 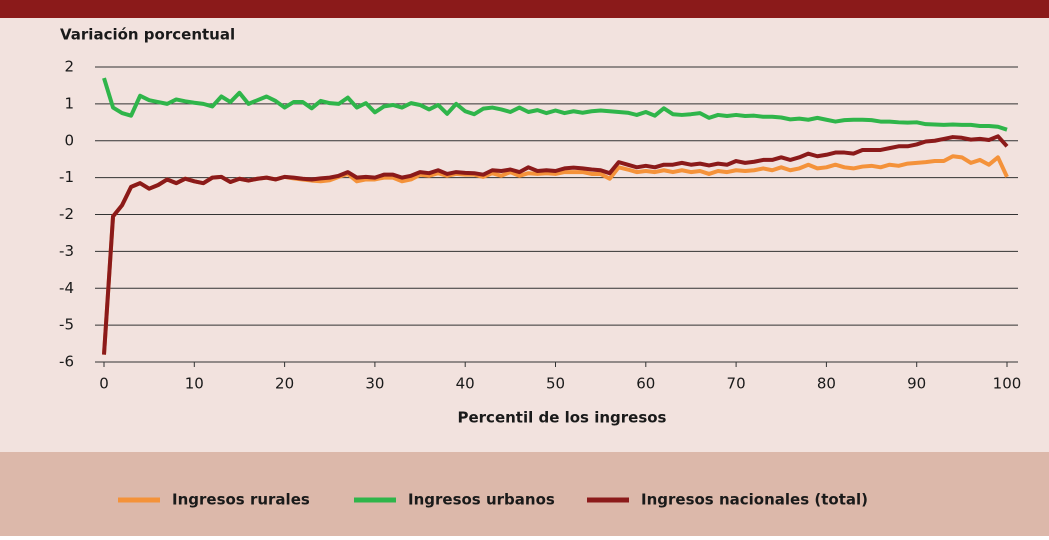 I want to click on x-tick-label: 100, so click(x=1007, y=384).